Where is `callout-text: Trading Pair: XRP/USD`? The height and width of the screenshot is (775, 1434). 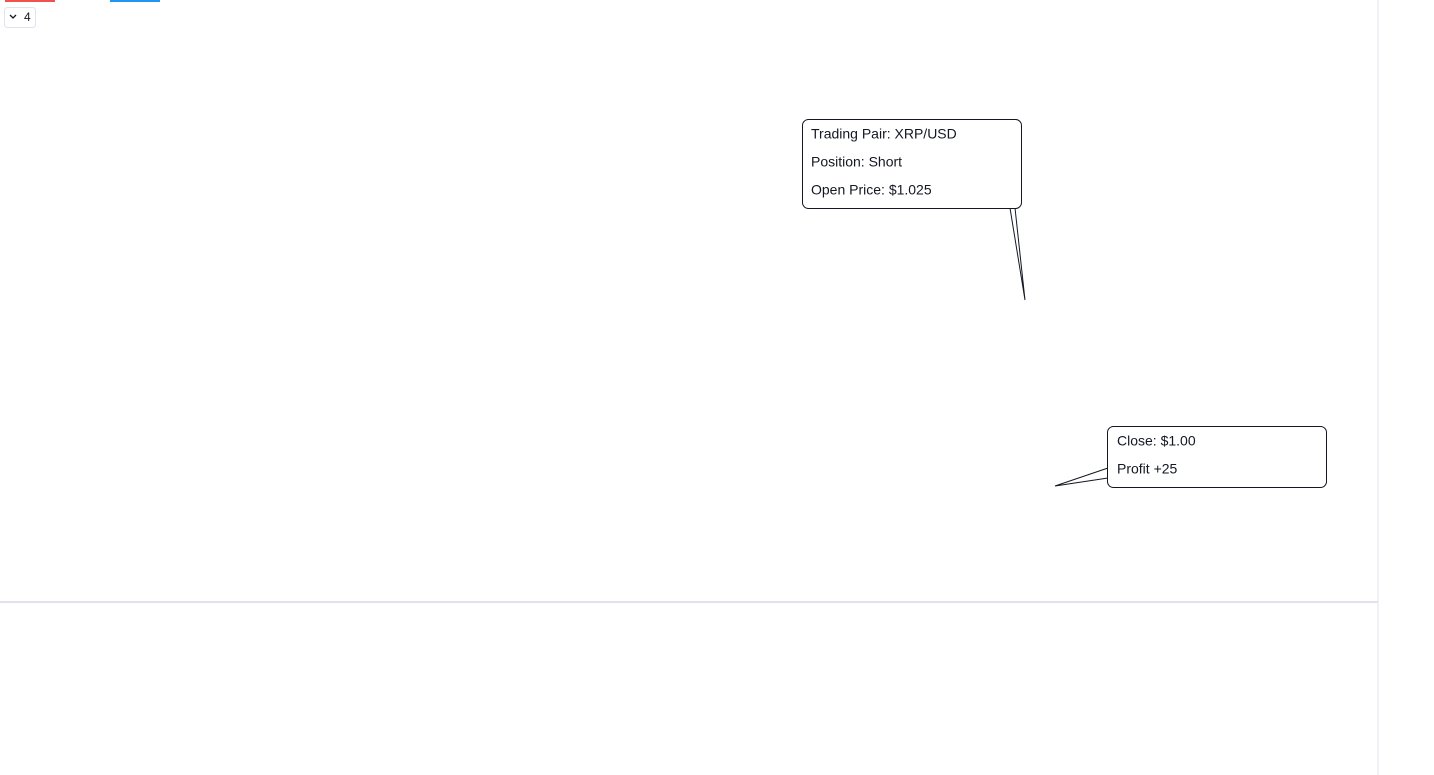 callout-text: Trading Pair: XRP/USD is located at coordinates (884, 134).